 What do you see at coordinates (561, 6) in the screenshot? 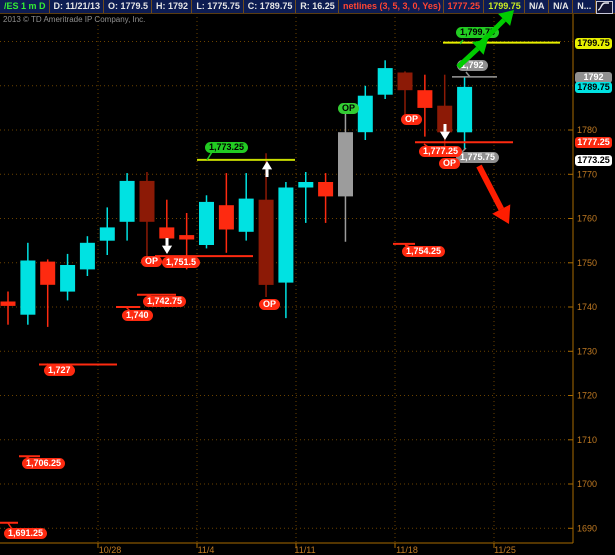
I see `titlebar-cell-study-v4: N/A` at bounding box center [561, 6].